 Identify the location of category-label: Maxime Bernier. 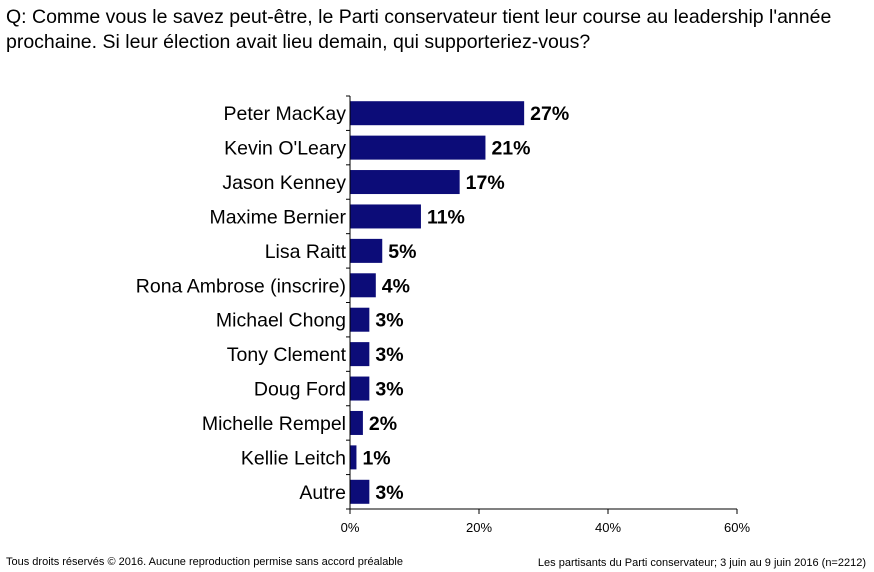
(277, 217).